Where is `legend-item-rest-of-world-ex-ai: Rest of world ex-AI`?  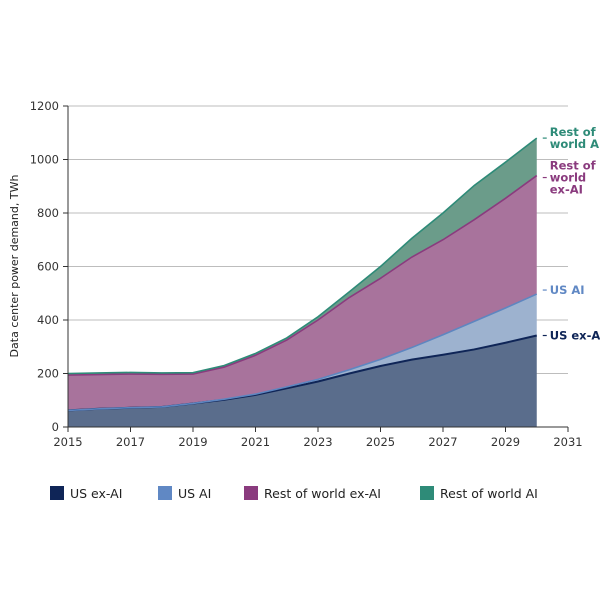
legend-item-rest-of-world-ex-ai: Rest of world ex-AI is located at coordinates (312, 493).